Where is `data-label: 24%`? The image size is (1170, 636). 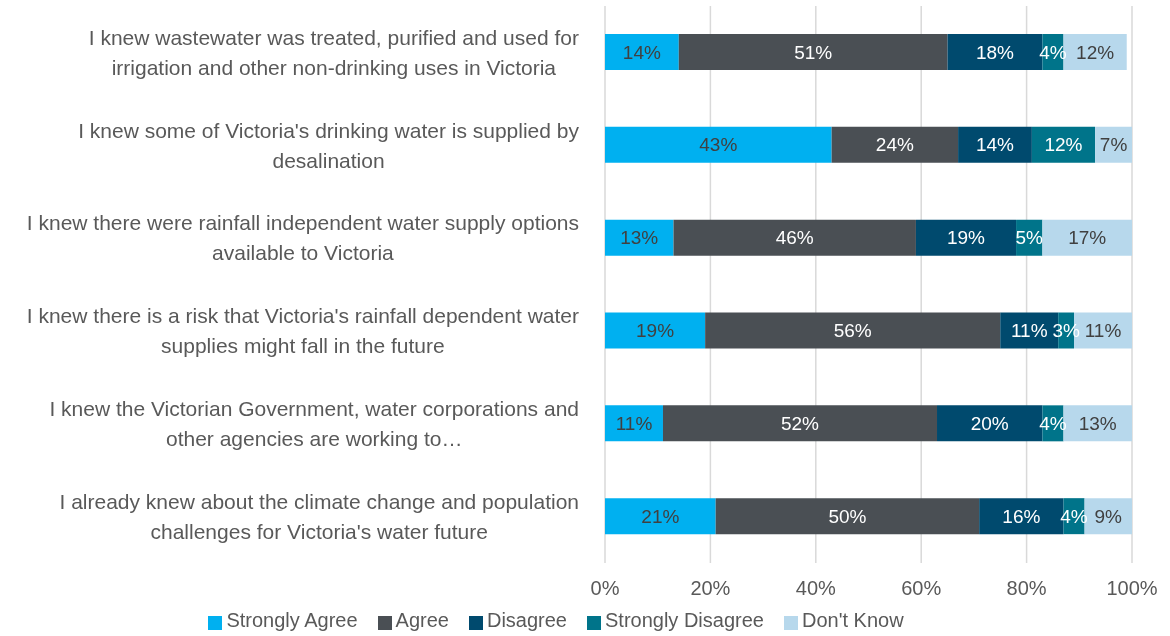
data-label: 24% is located at coordinates (894, 145).